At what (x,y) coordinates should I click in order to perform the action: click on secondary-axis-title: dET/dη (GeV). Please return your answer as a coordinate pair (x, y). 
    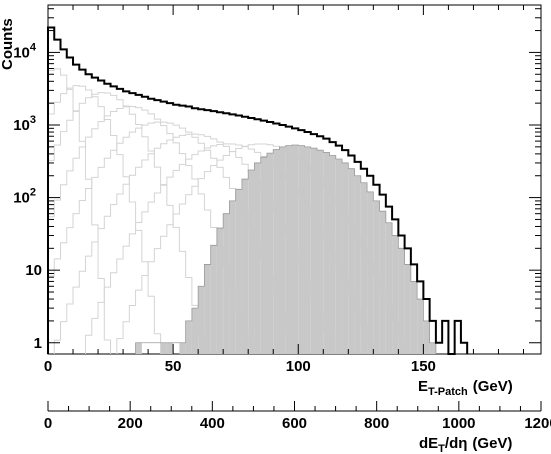
    Looking at the image, I should click on (465, 444).